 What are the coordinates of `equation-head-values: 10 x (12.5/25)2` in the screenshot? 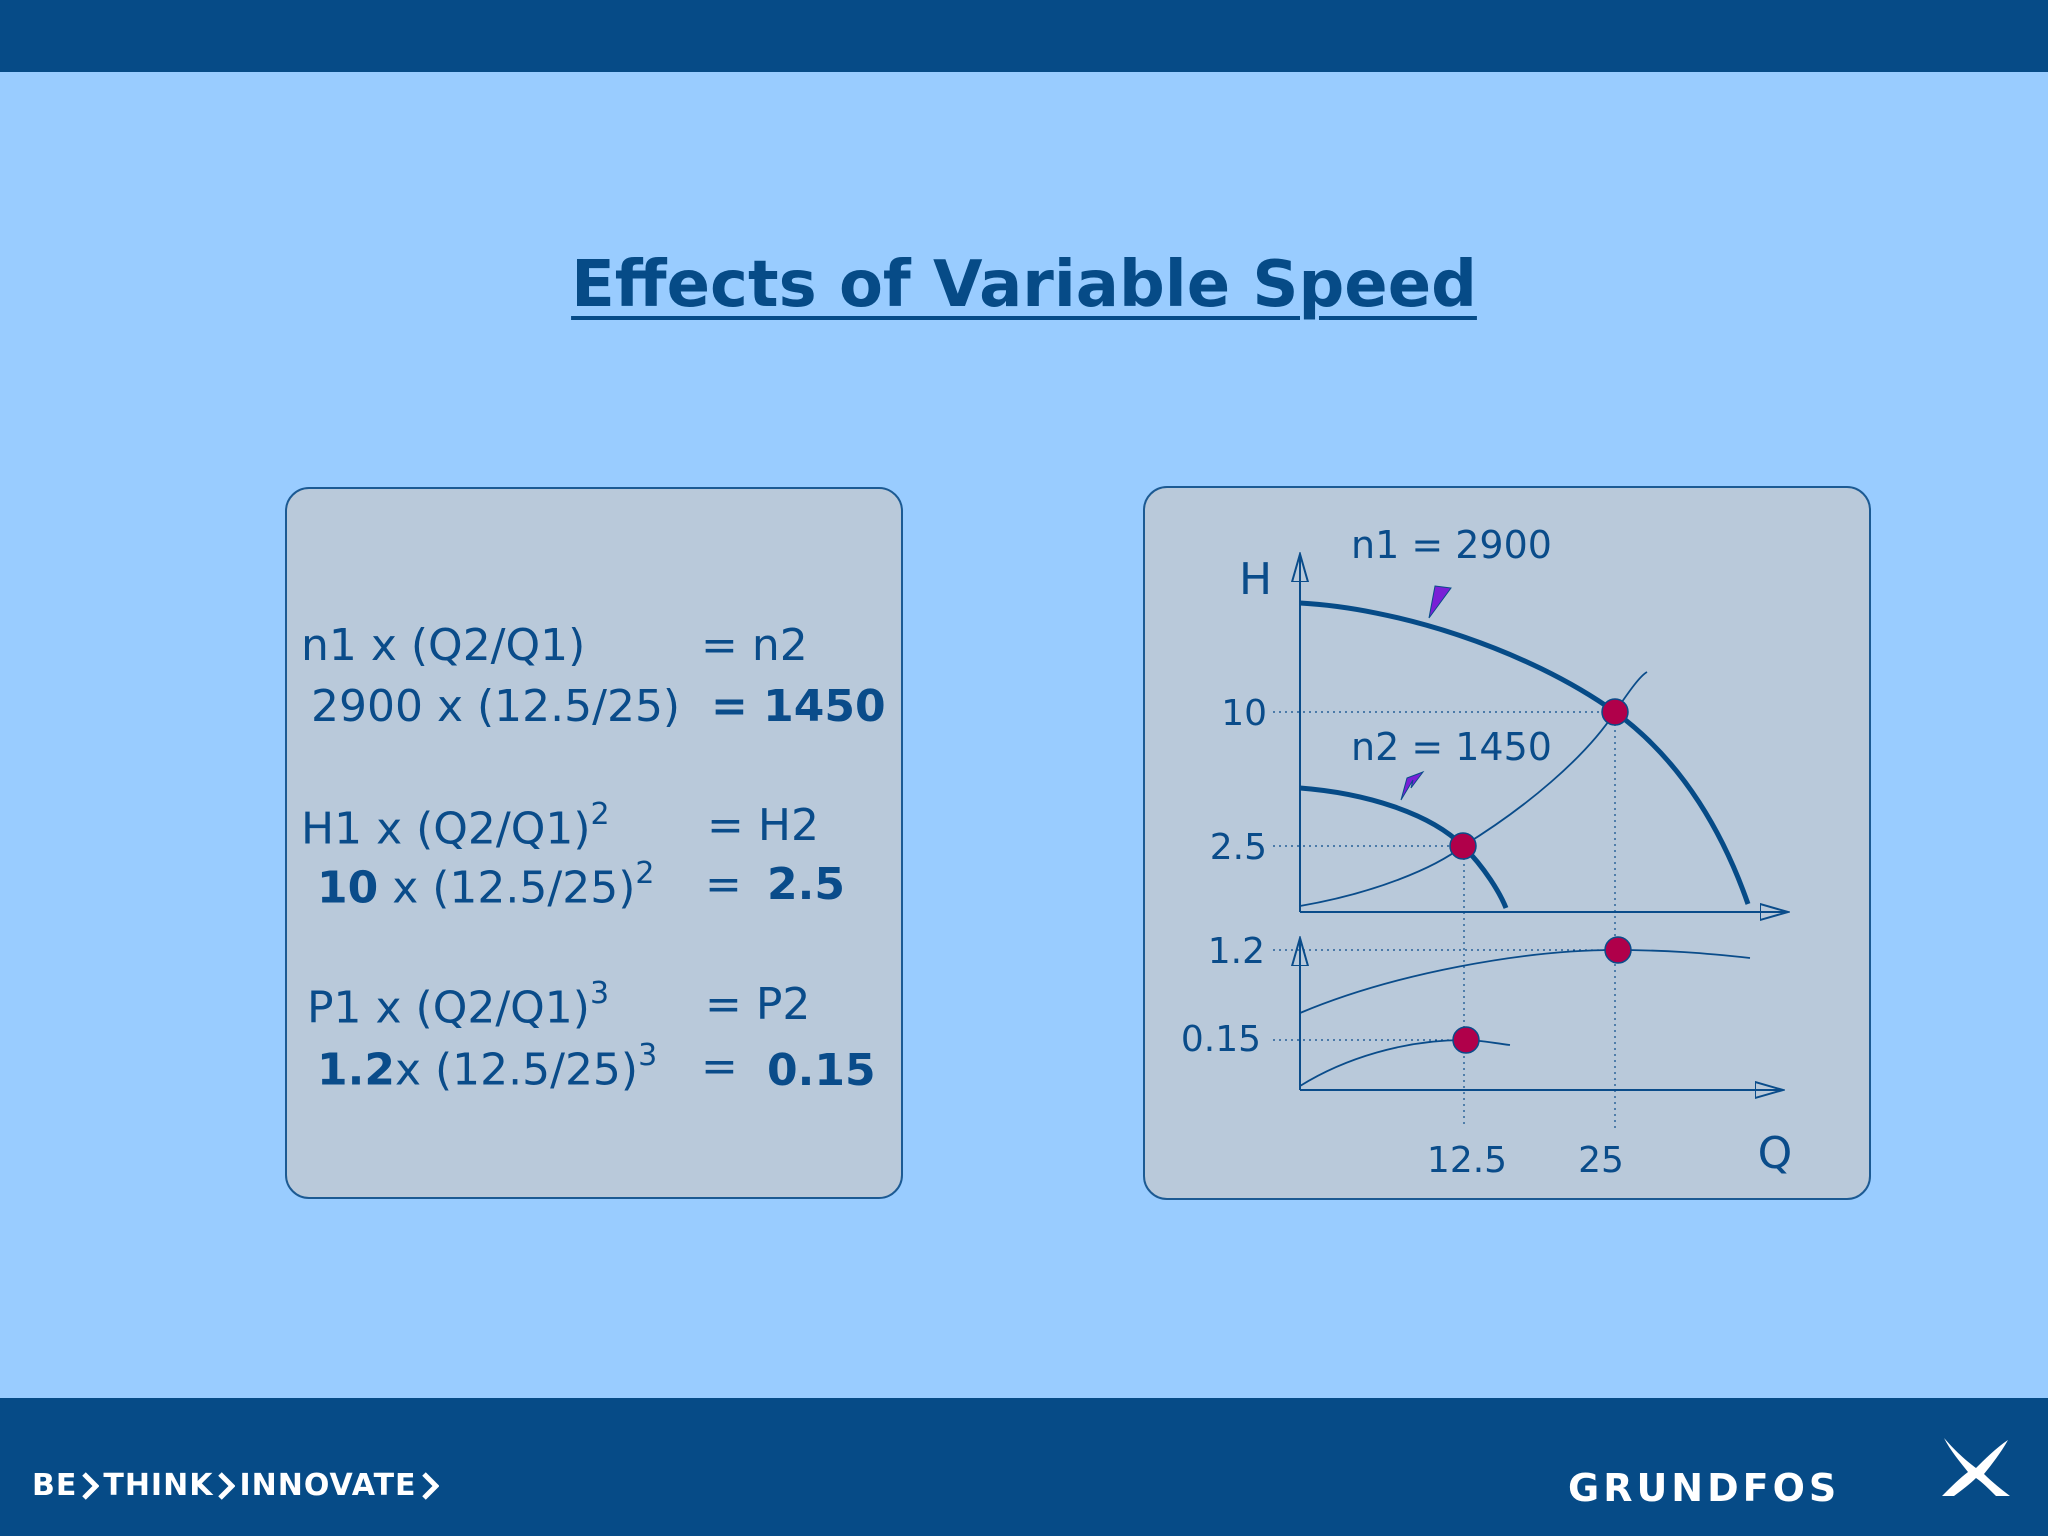 It's located at (486, 885).